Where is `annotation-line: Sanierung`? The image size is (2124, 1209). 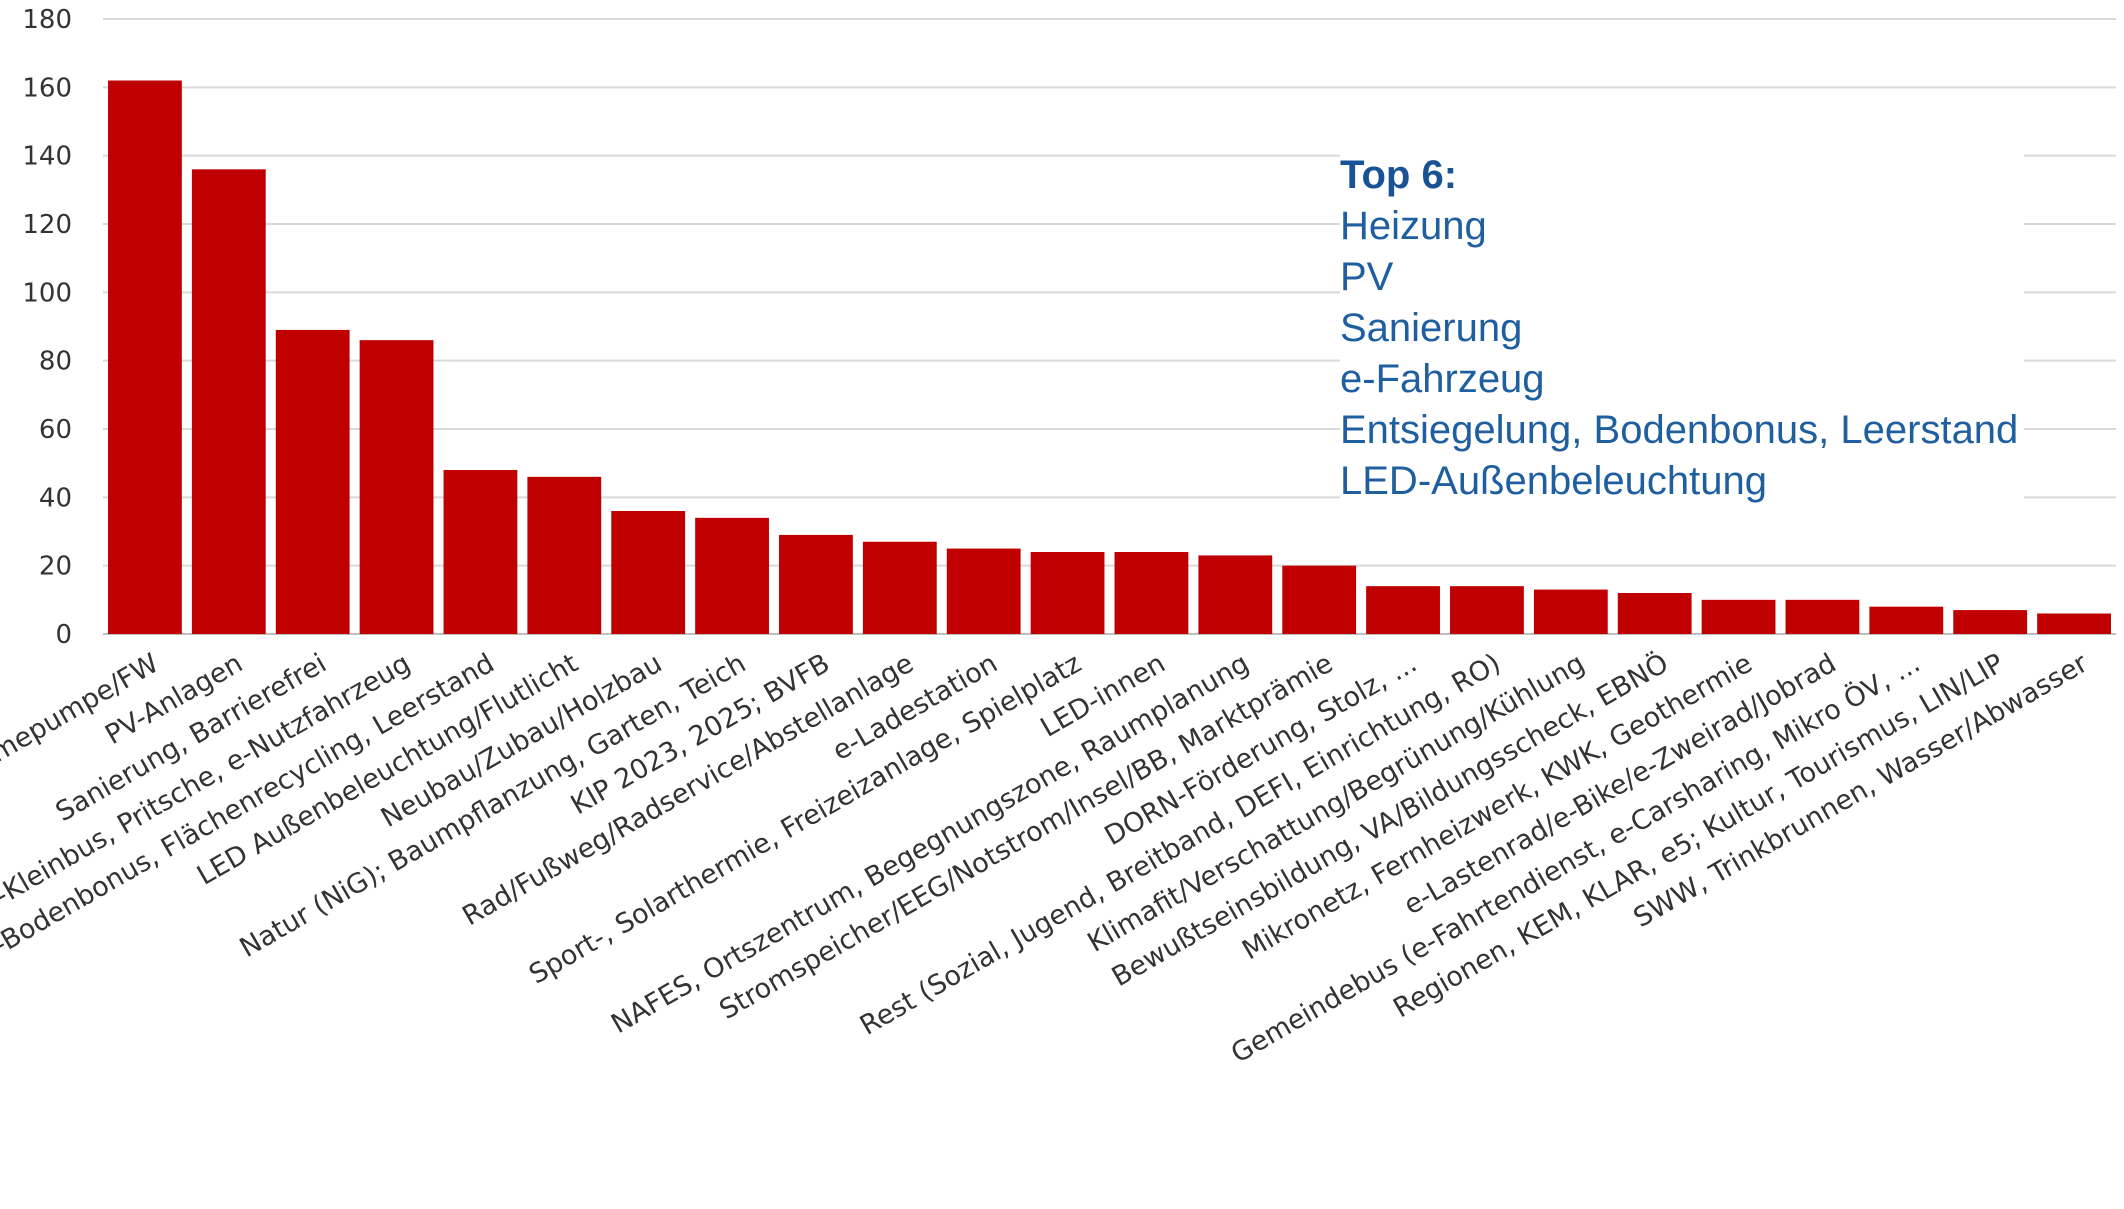 annotation-line: Sanierung is located at coordinates (1431, 328).